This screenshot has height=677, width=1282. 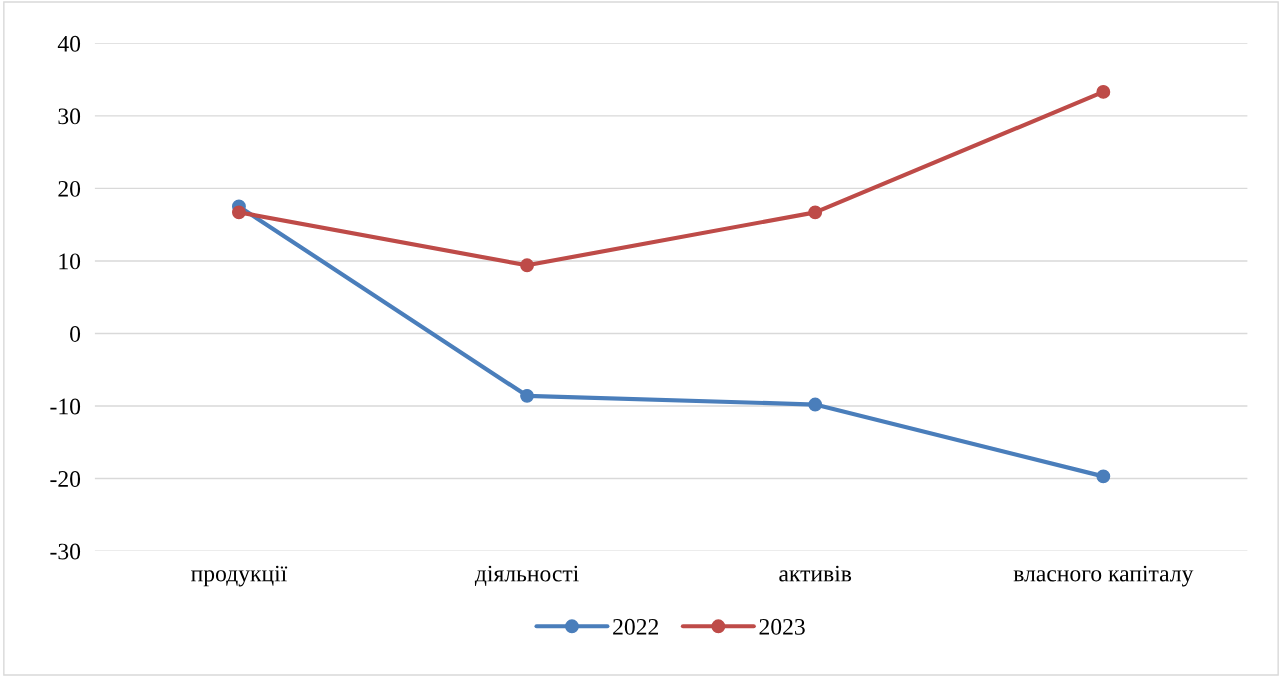 What do you see at coordinates (65, 406) in the screenshot?
I see `y-tick-label: -10` at bounding box center [65, 406].